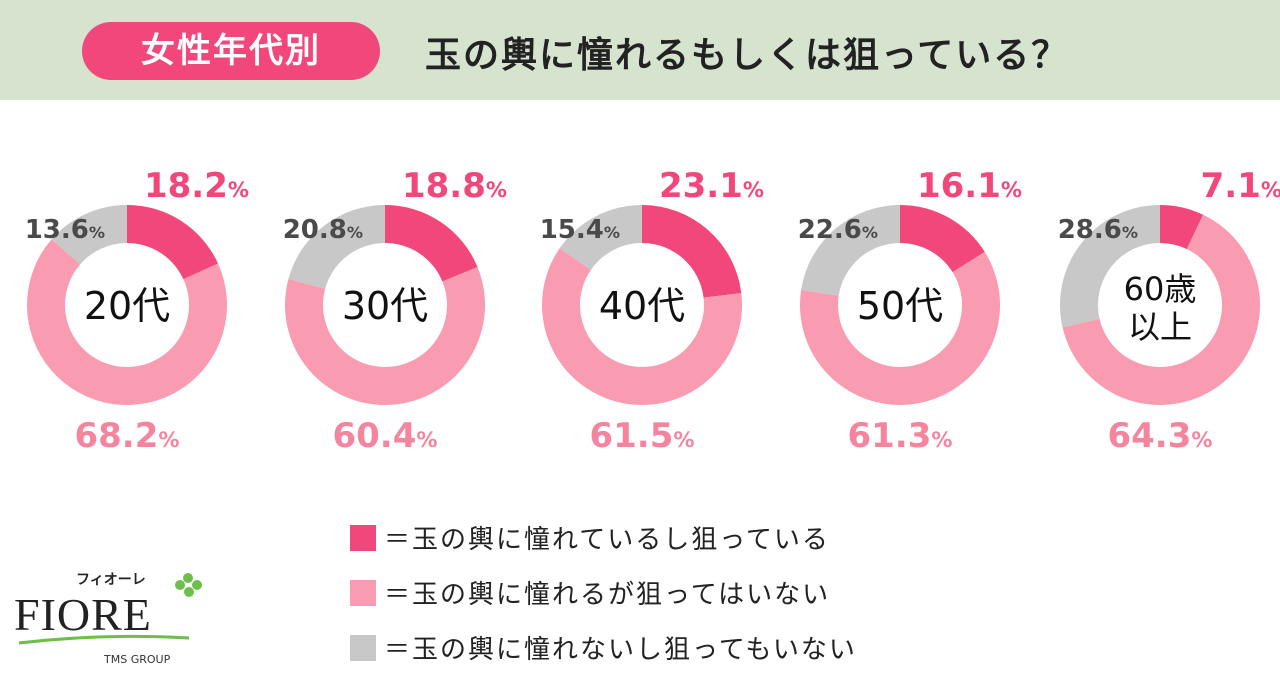 The image size is (1280, 675). I want to click on fiore-logo: フィオーレ FIORE TMS GROUP, so click(108, 619).